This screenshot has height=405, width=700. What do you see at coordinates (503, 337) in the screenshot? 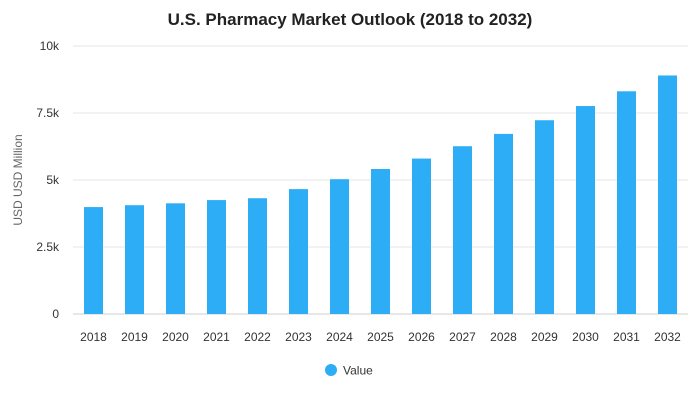
I see `x-tick-label: 2028` at bounding box center [503, 337].